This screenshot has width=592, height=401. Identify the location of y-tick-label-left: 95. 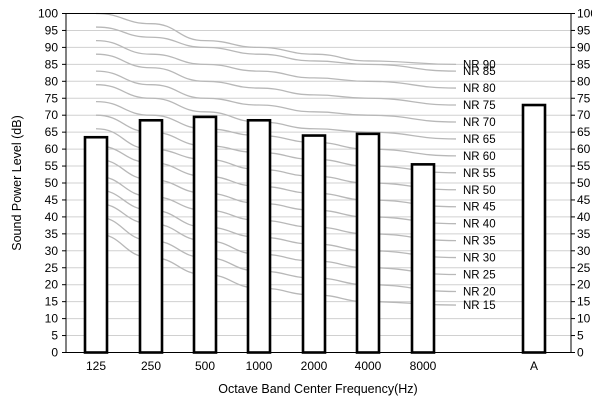
(52, 30).